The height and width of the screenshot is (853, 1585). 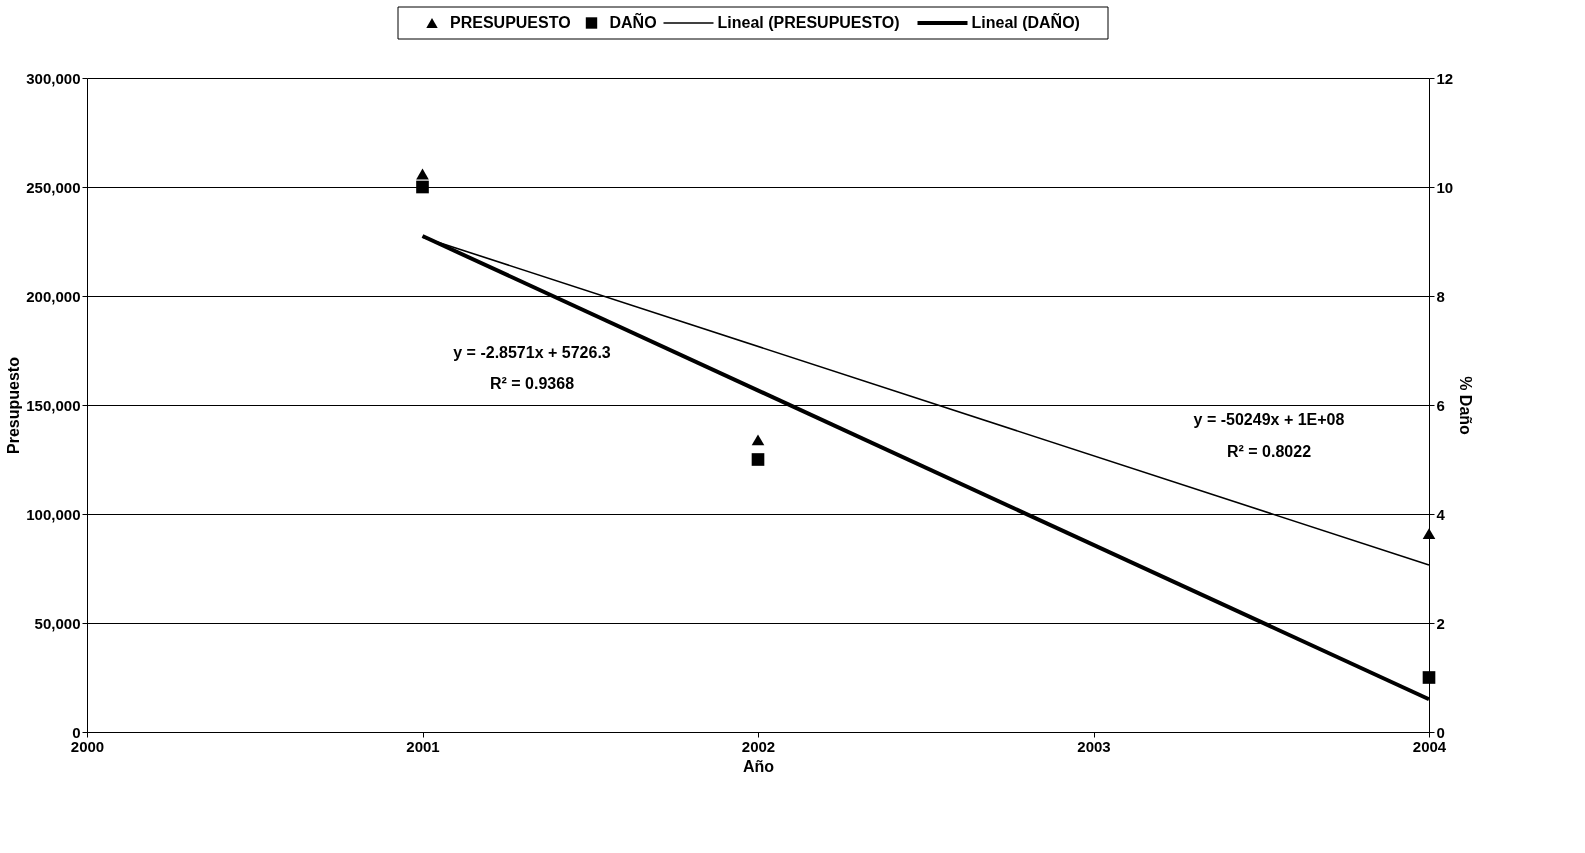 I want to click on x-tick-label: 2001, so click(x=423, y=746).